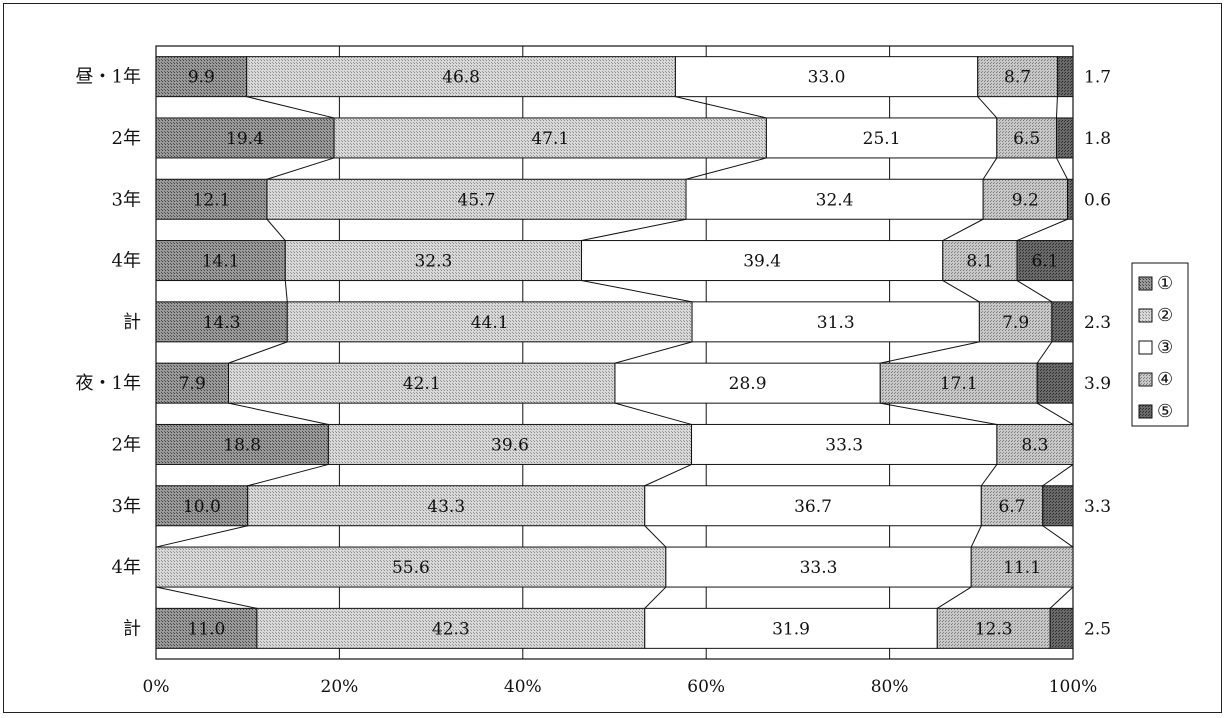  Describe the element at coordinates (212, 200) in the screenshot. I see `segment-value-label: 12.1` at that location.